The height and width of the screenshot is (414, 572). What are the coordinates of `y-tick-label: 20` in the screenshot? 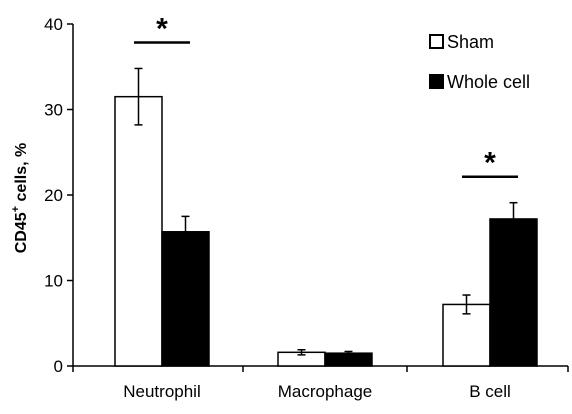 It's located at (53, 195).